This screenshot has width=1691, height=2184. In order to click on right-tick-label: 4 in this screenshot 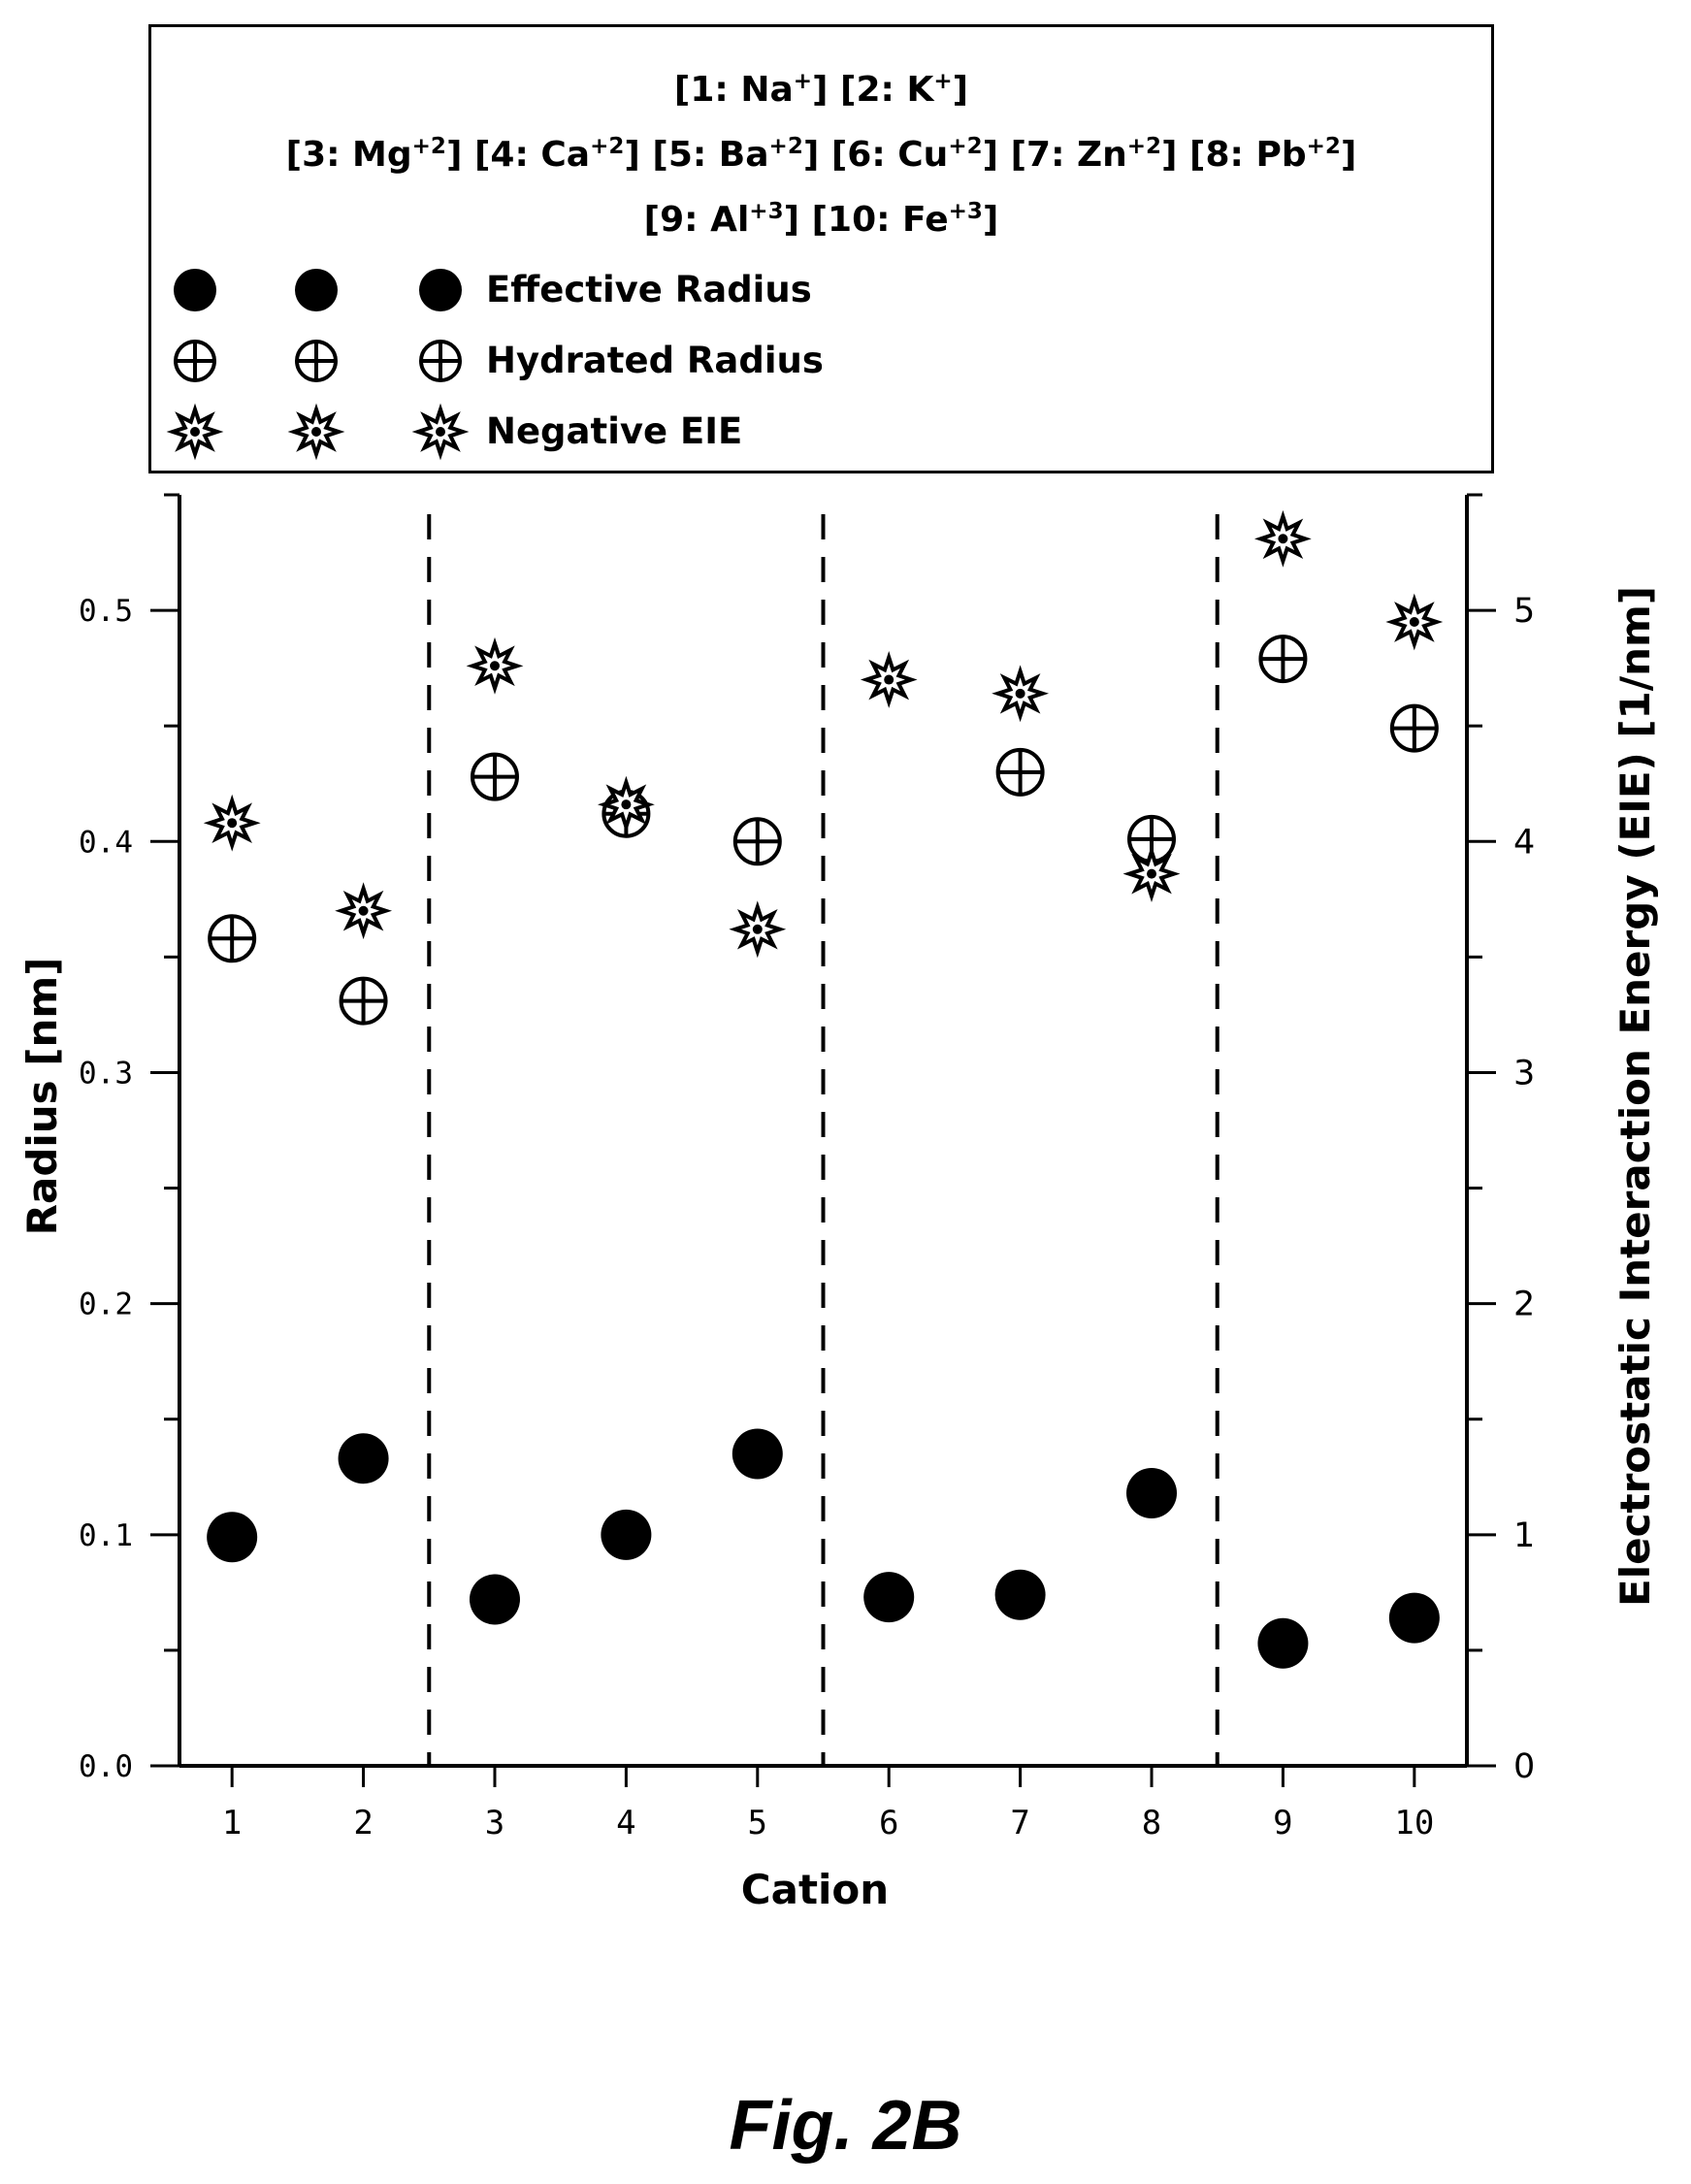, I will do `click(1524, 842)`.